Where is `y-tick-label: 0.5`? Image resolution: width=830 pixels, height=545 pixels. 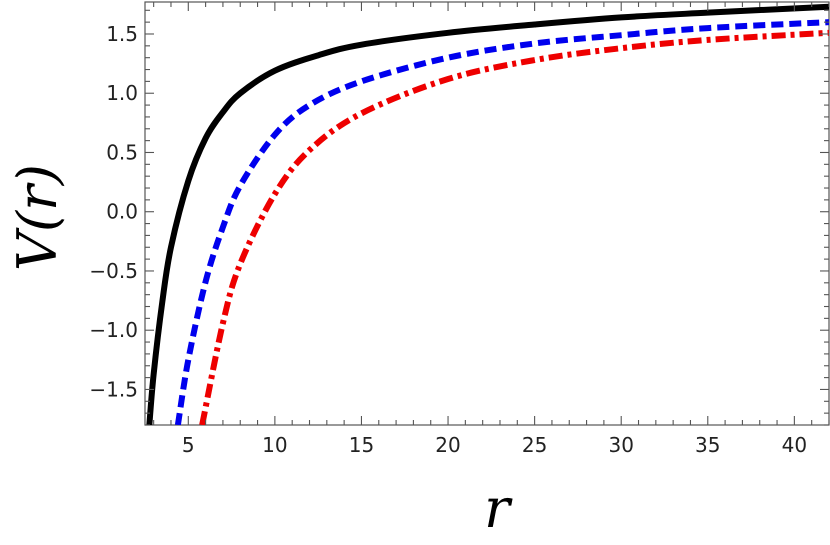
y-tick-label: 0.5 is located at coordinates (122, 152).